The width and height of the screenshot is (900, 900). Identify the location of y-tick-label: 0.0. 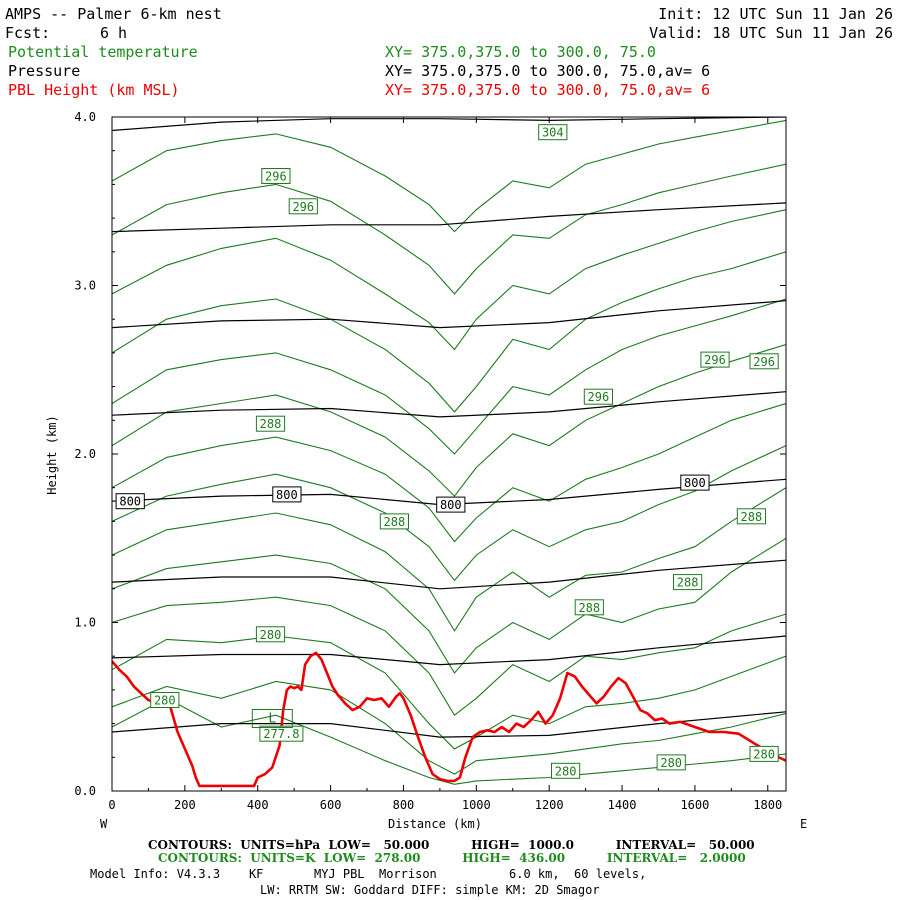
(85, 791).